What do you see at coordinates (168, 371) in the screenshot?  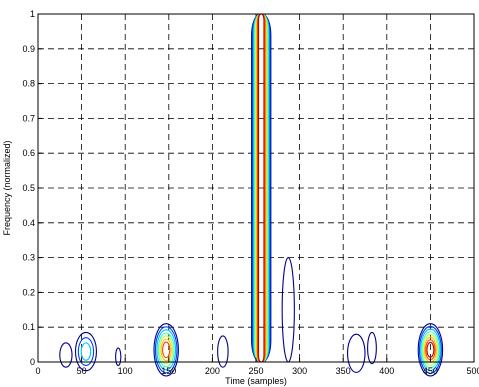 I see `x-tick-label: 150` at bounding box center [168, 371].